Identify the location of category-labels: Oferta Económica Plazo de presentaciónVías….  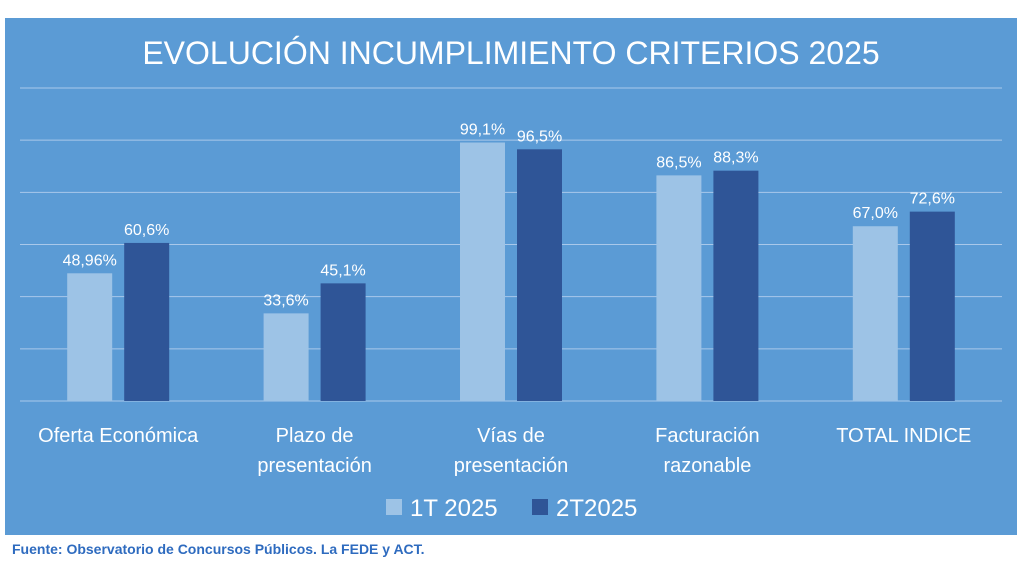
(504, 451).